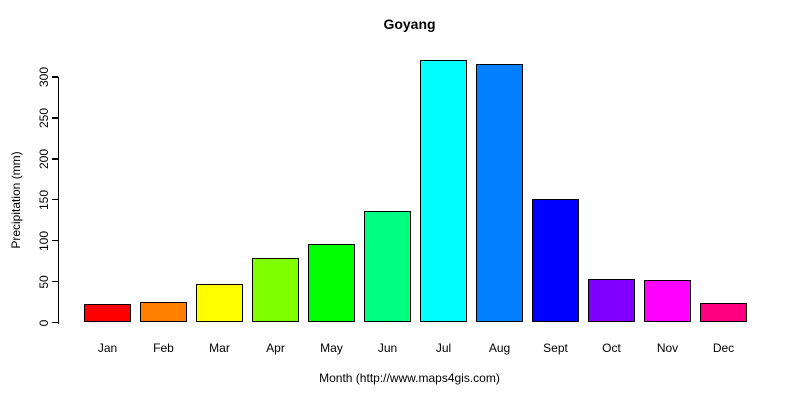 The image size is (800, 400). What do you see at coordinates (723, 312) in the screenshot?
I see `bar-dec` at bounding box center [723, 312].